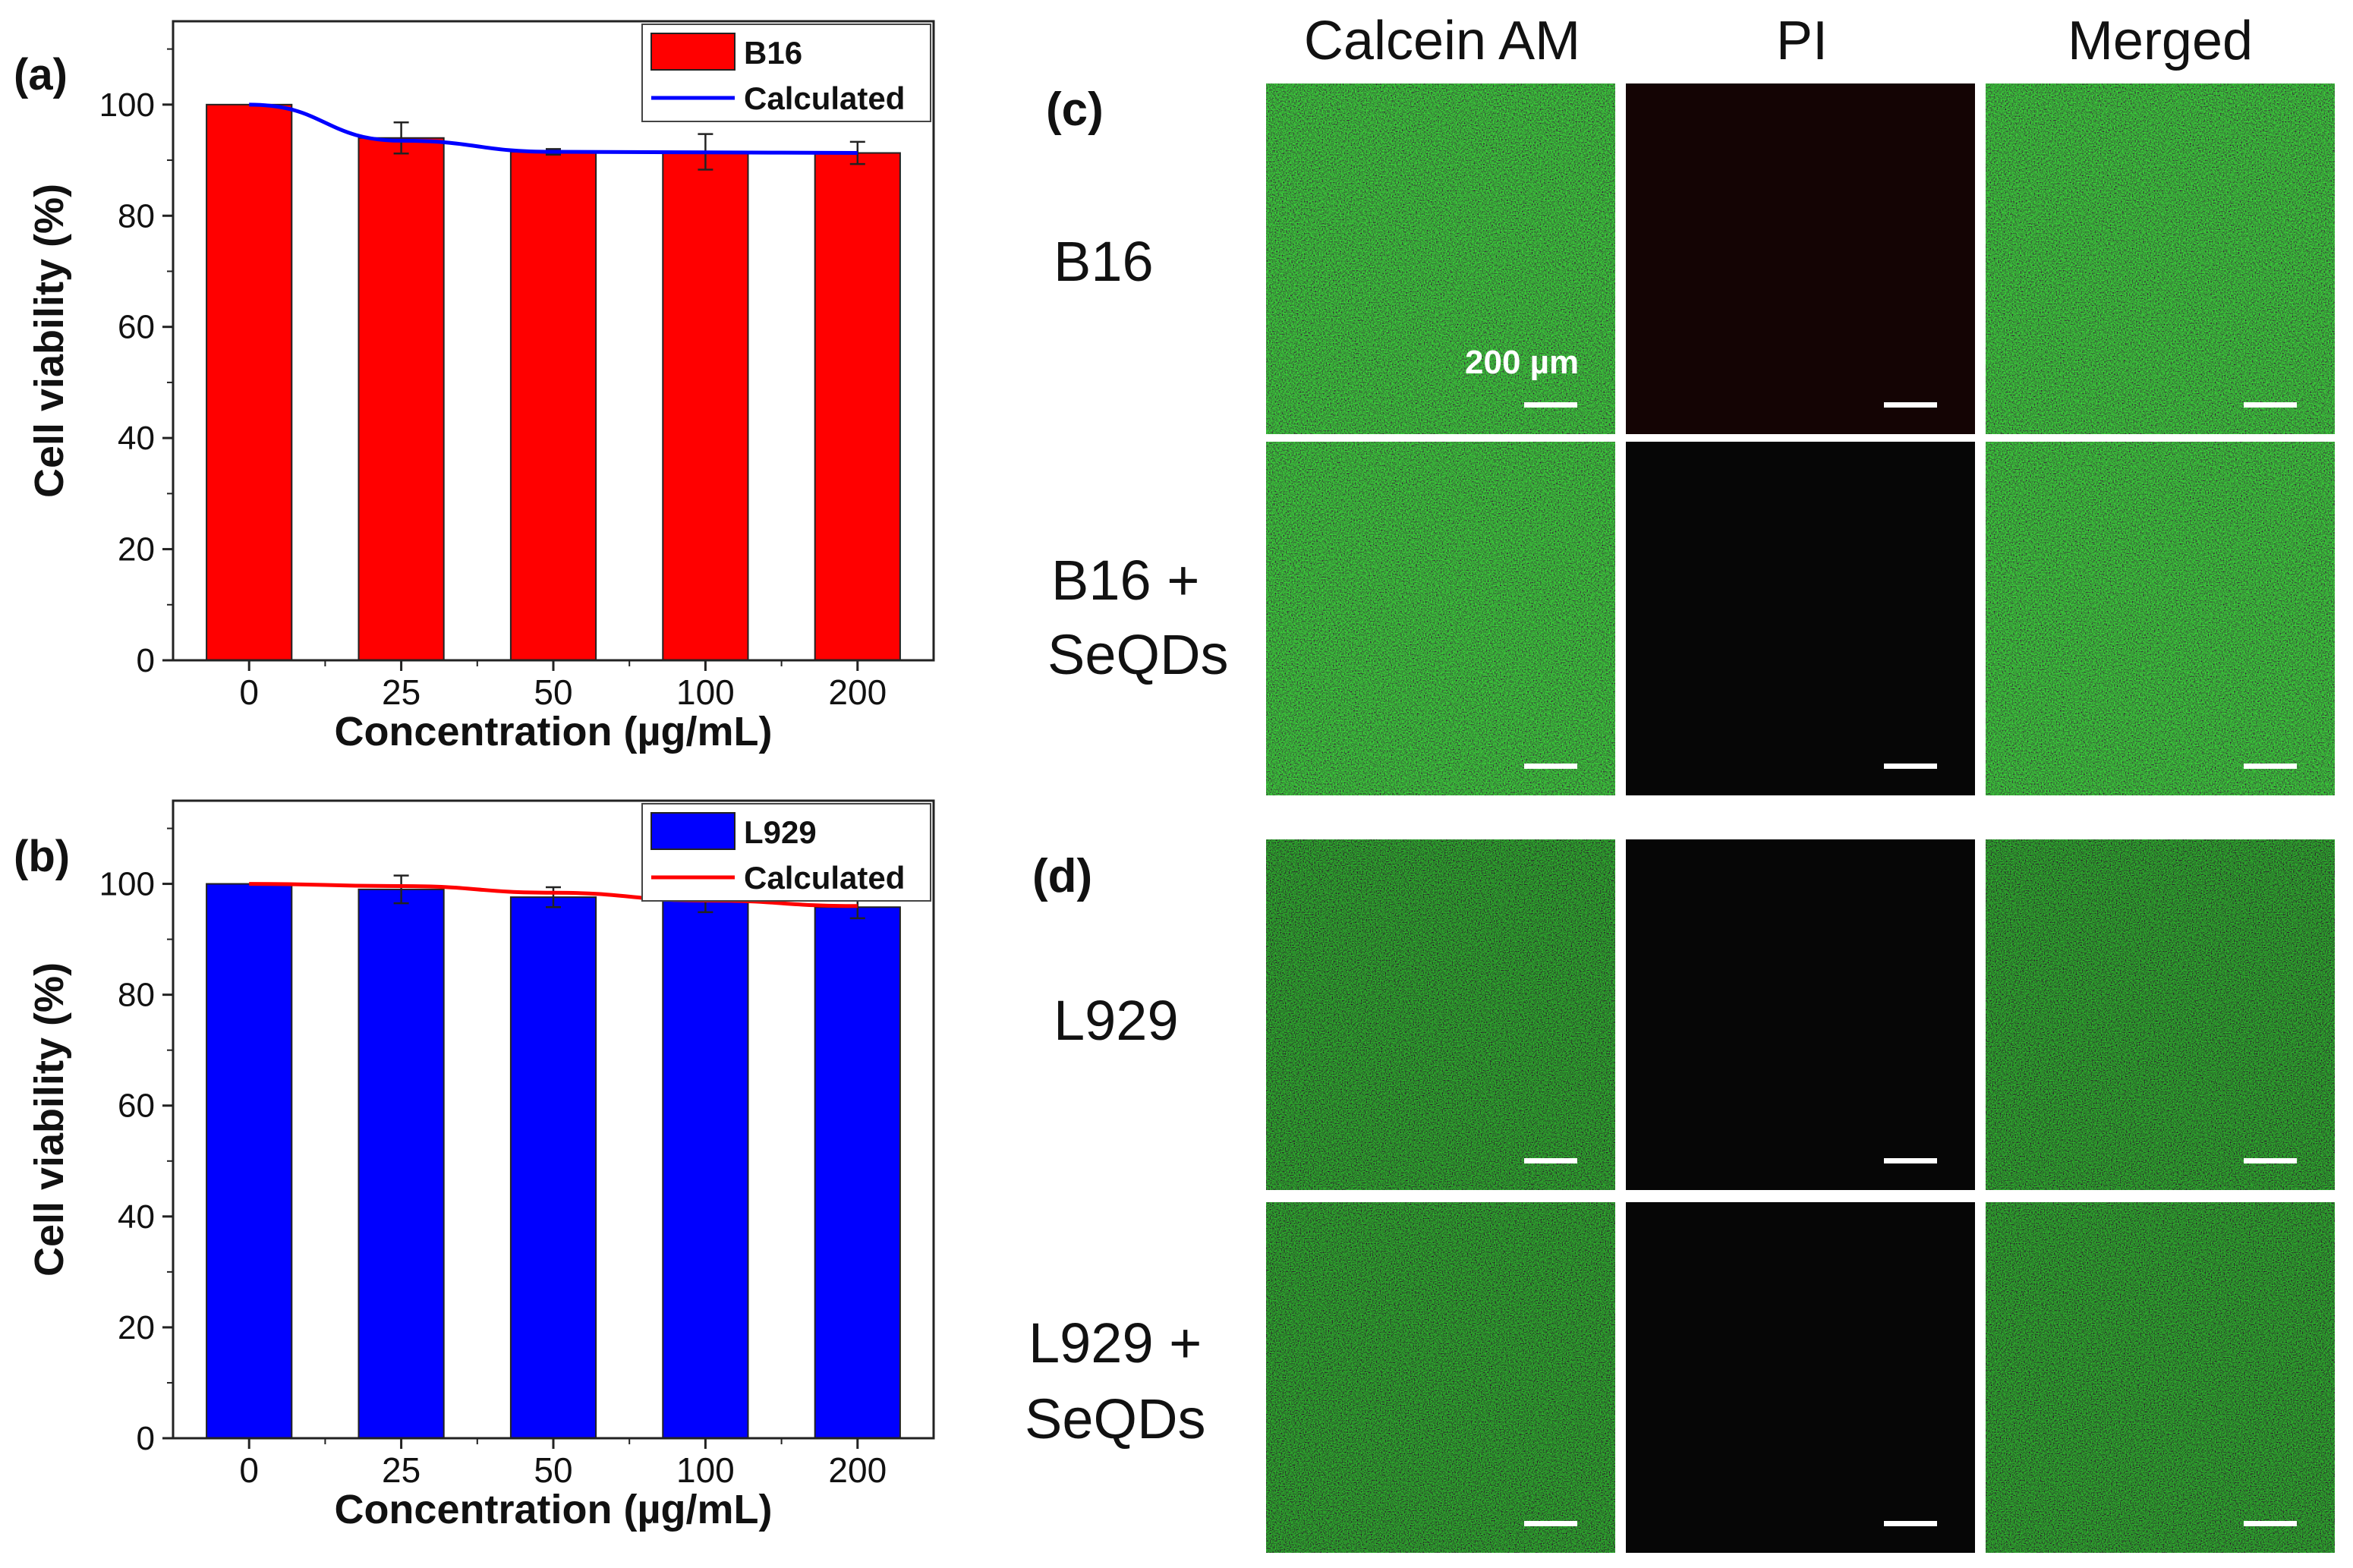  Describe the element at coordinates (1522, 362) in the screenshot. I see `scale-bar-label: 200 µm` at that location.